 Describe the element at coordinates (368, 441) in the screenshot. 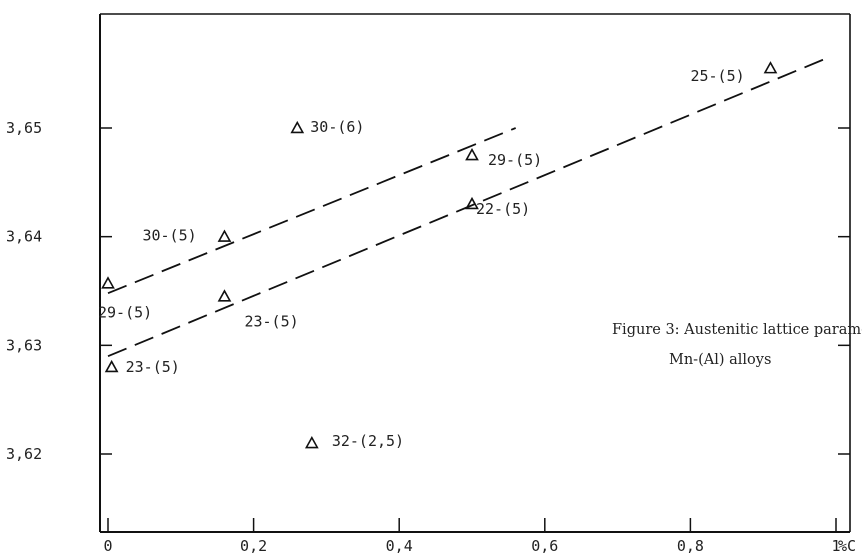

I see `data-point-label: 32-(2,5)` at that location.